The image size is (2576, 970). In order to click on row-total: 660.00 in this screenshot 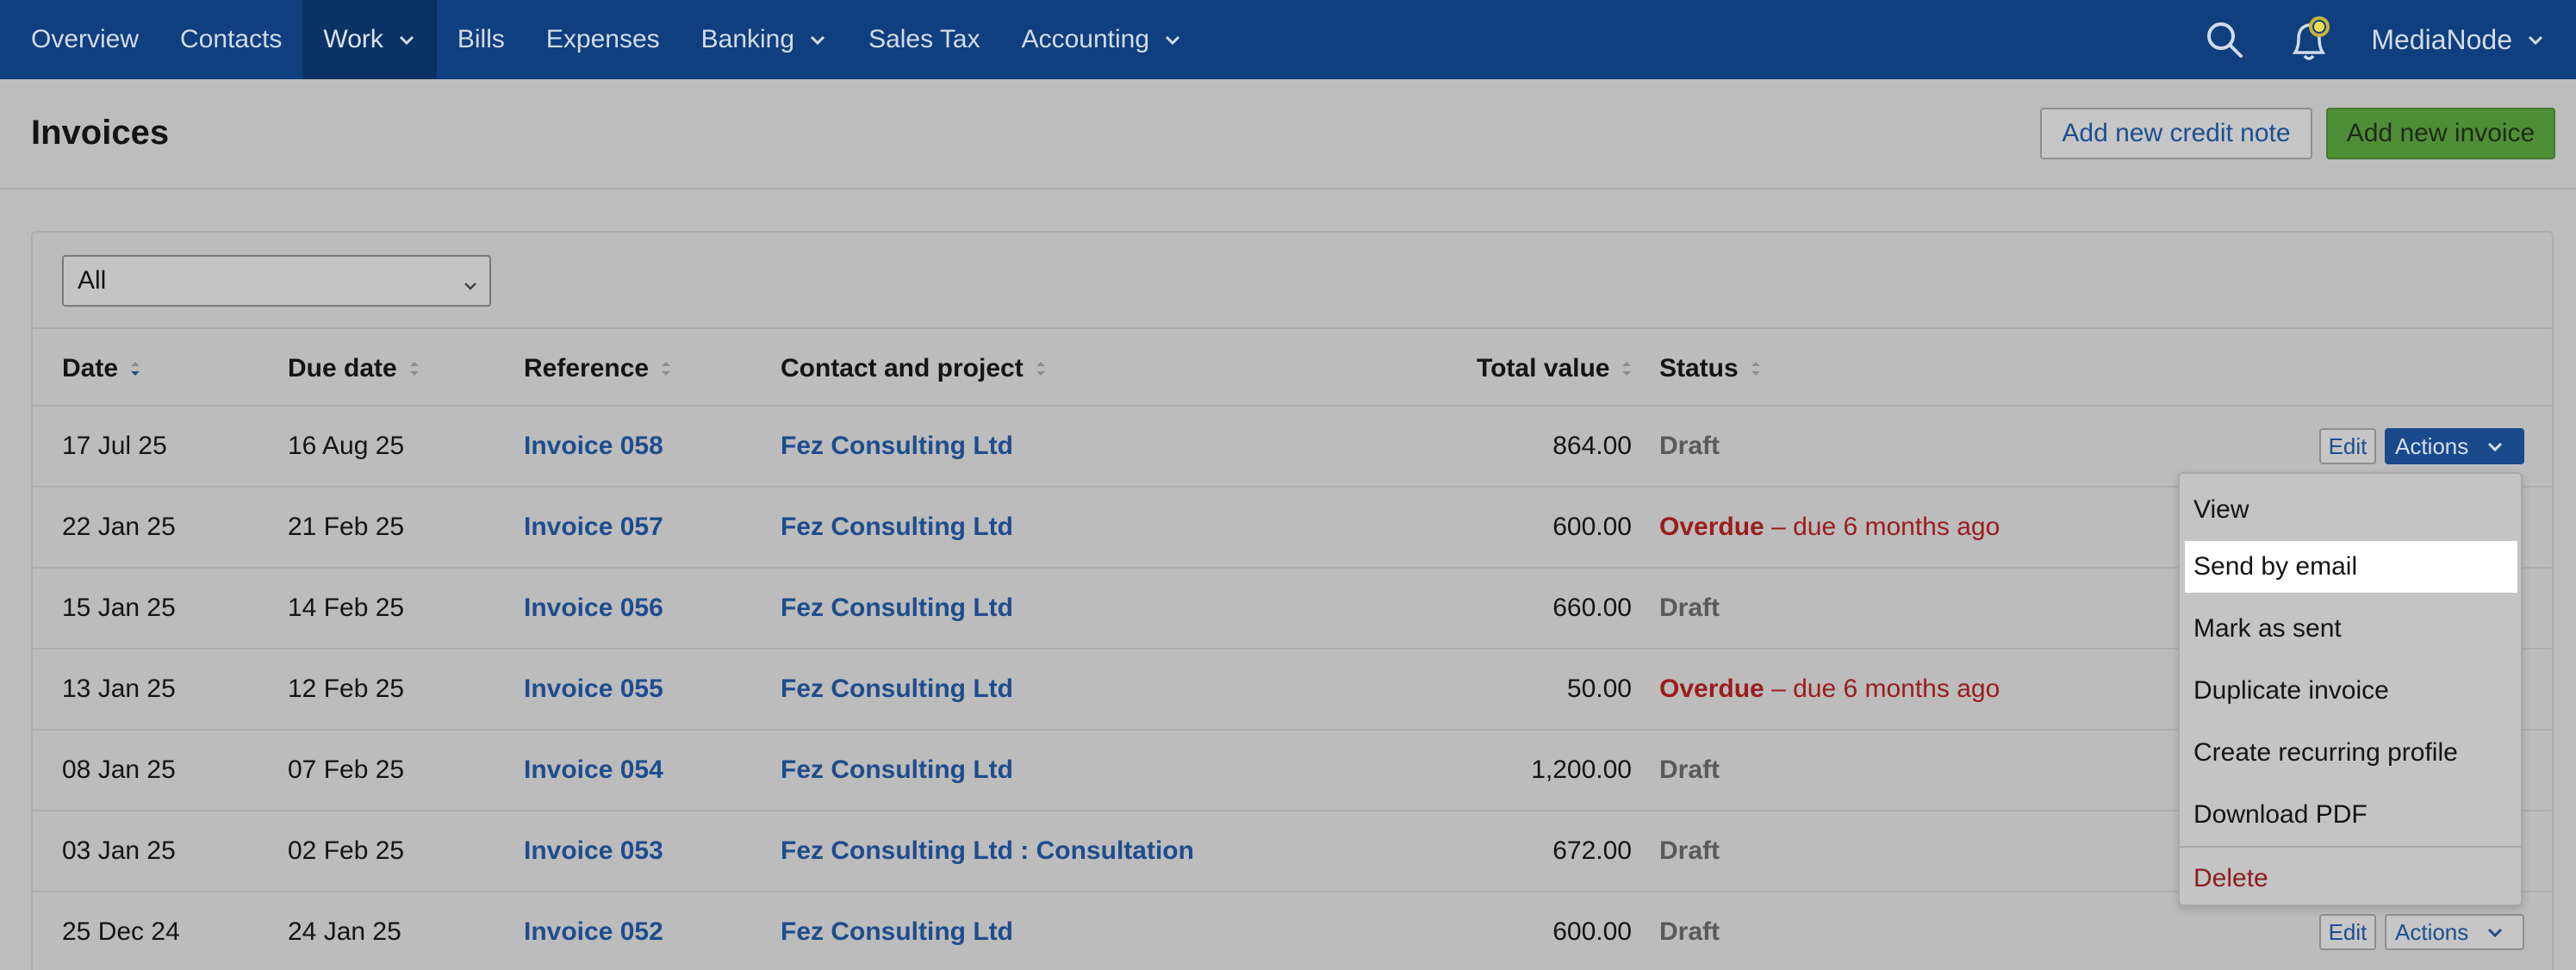, I will do `click(1592, 608)`.